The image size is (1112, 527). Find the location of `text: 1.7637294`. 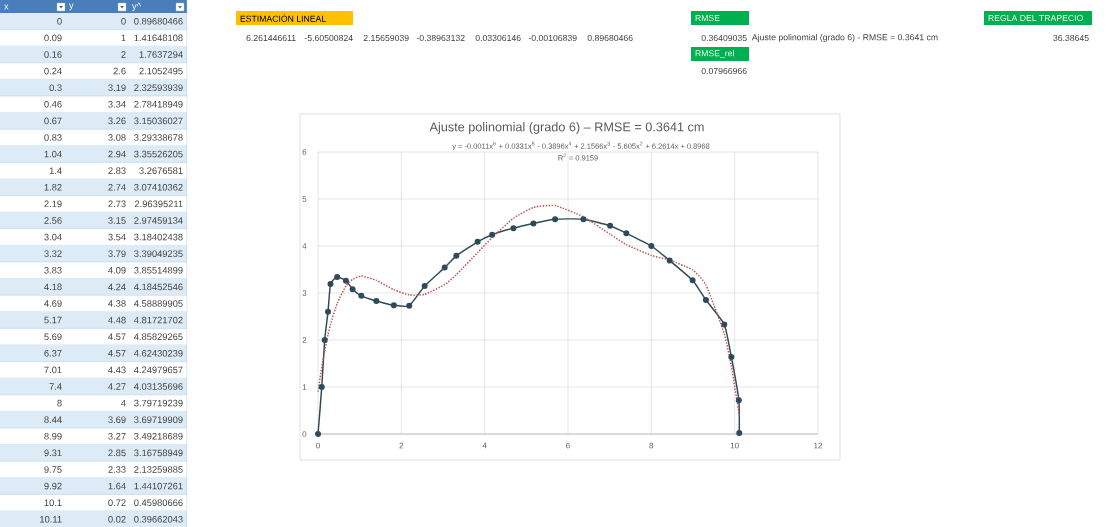

text: 1.7637294 is located at coordinates (161, 54).